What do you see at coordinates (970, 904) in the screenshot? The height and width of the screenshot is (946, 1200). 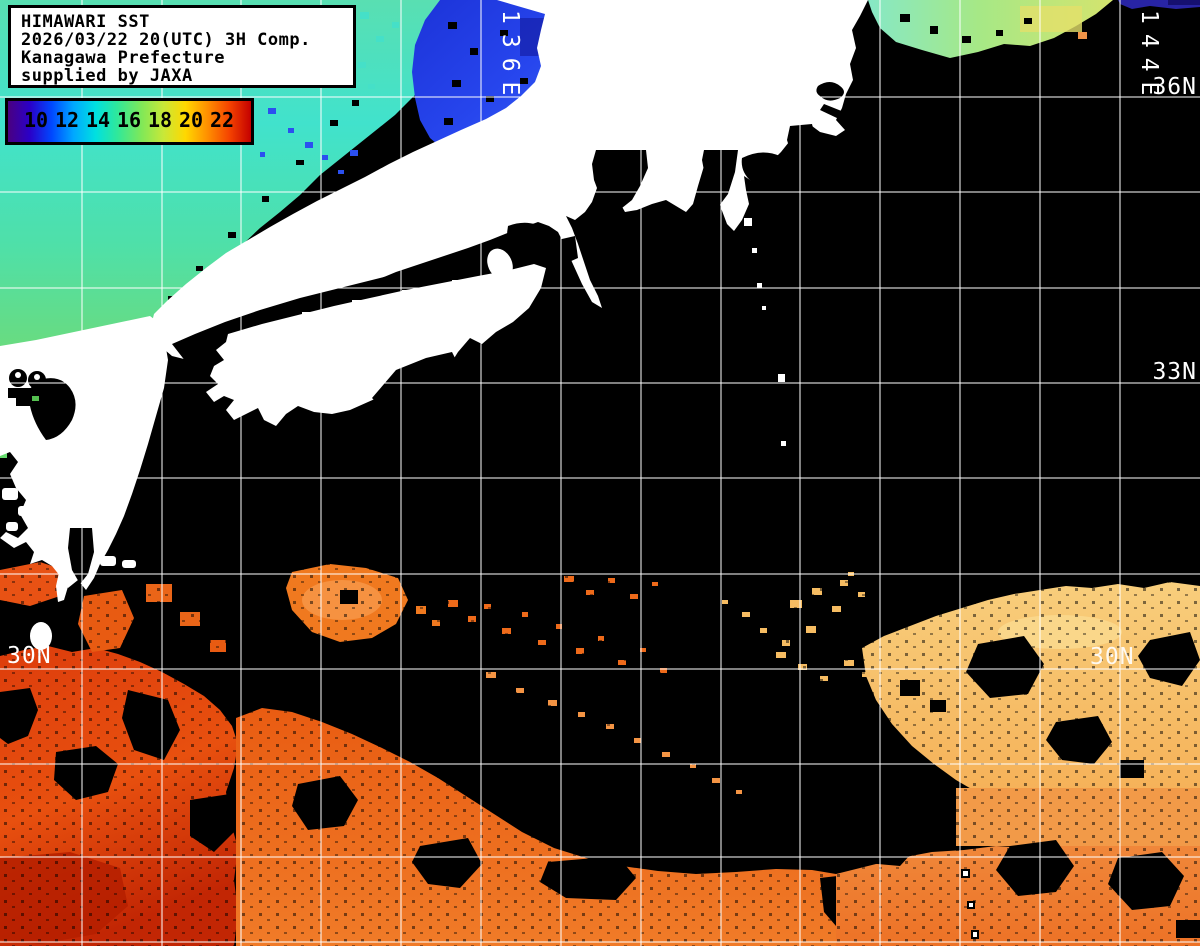 I see `ogasawara-islands` at bounding box center [970, 904].